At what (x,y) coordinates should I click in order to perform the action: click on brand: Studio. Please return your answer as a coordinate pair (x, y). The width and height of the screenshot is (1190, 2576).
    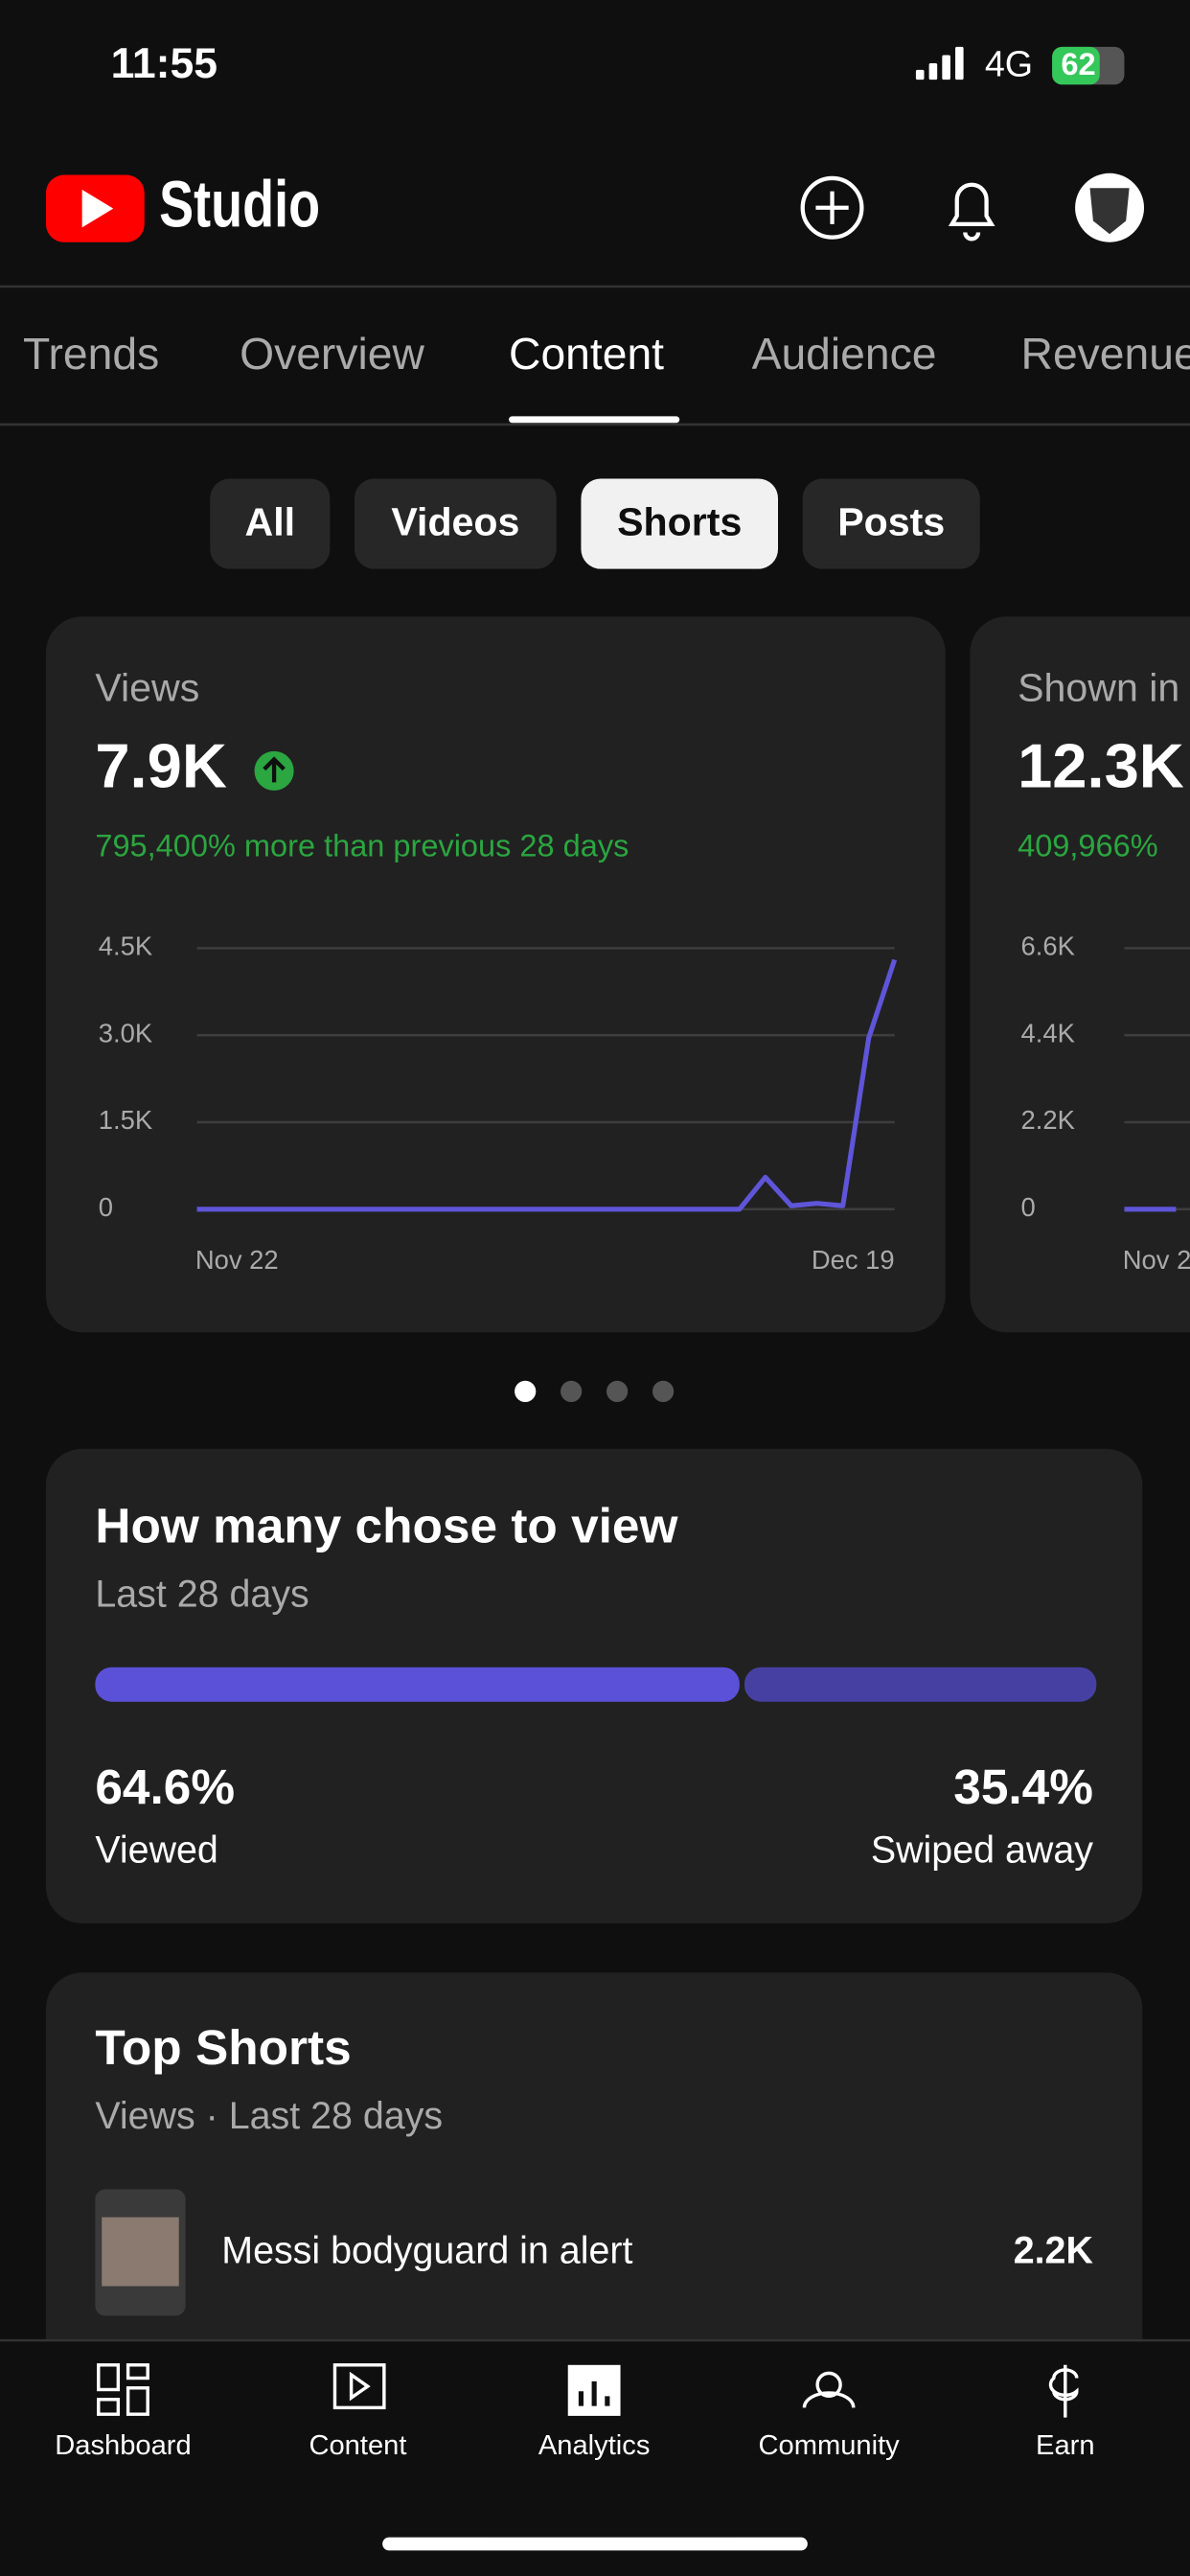
    Looking at the image, I should click on (240, 205).